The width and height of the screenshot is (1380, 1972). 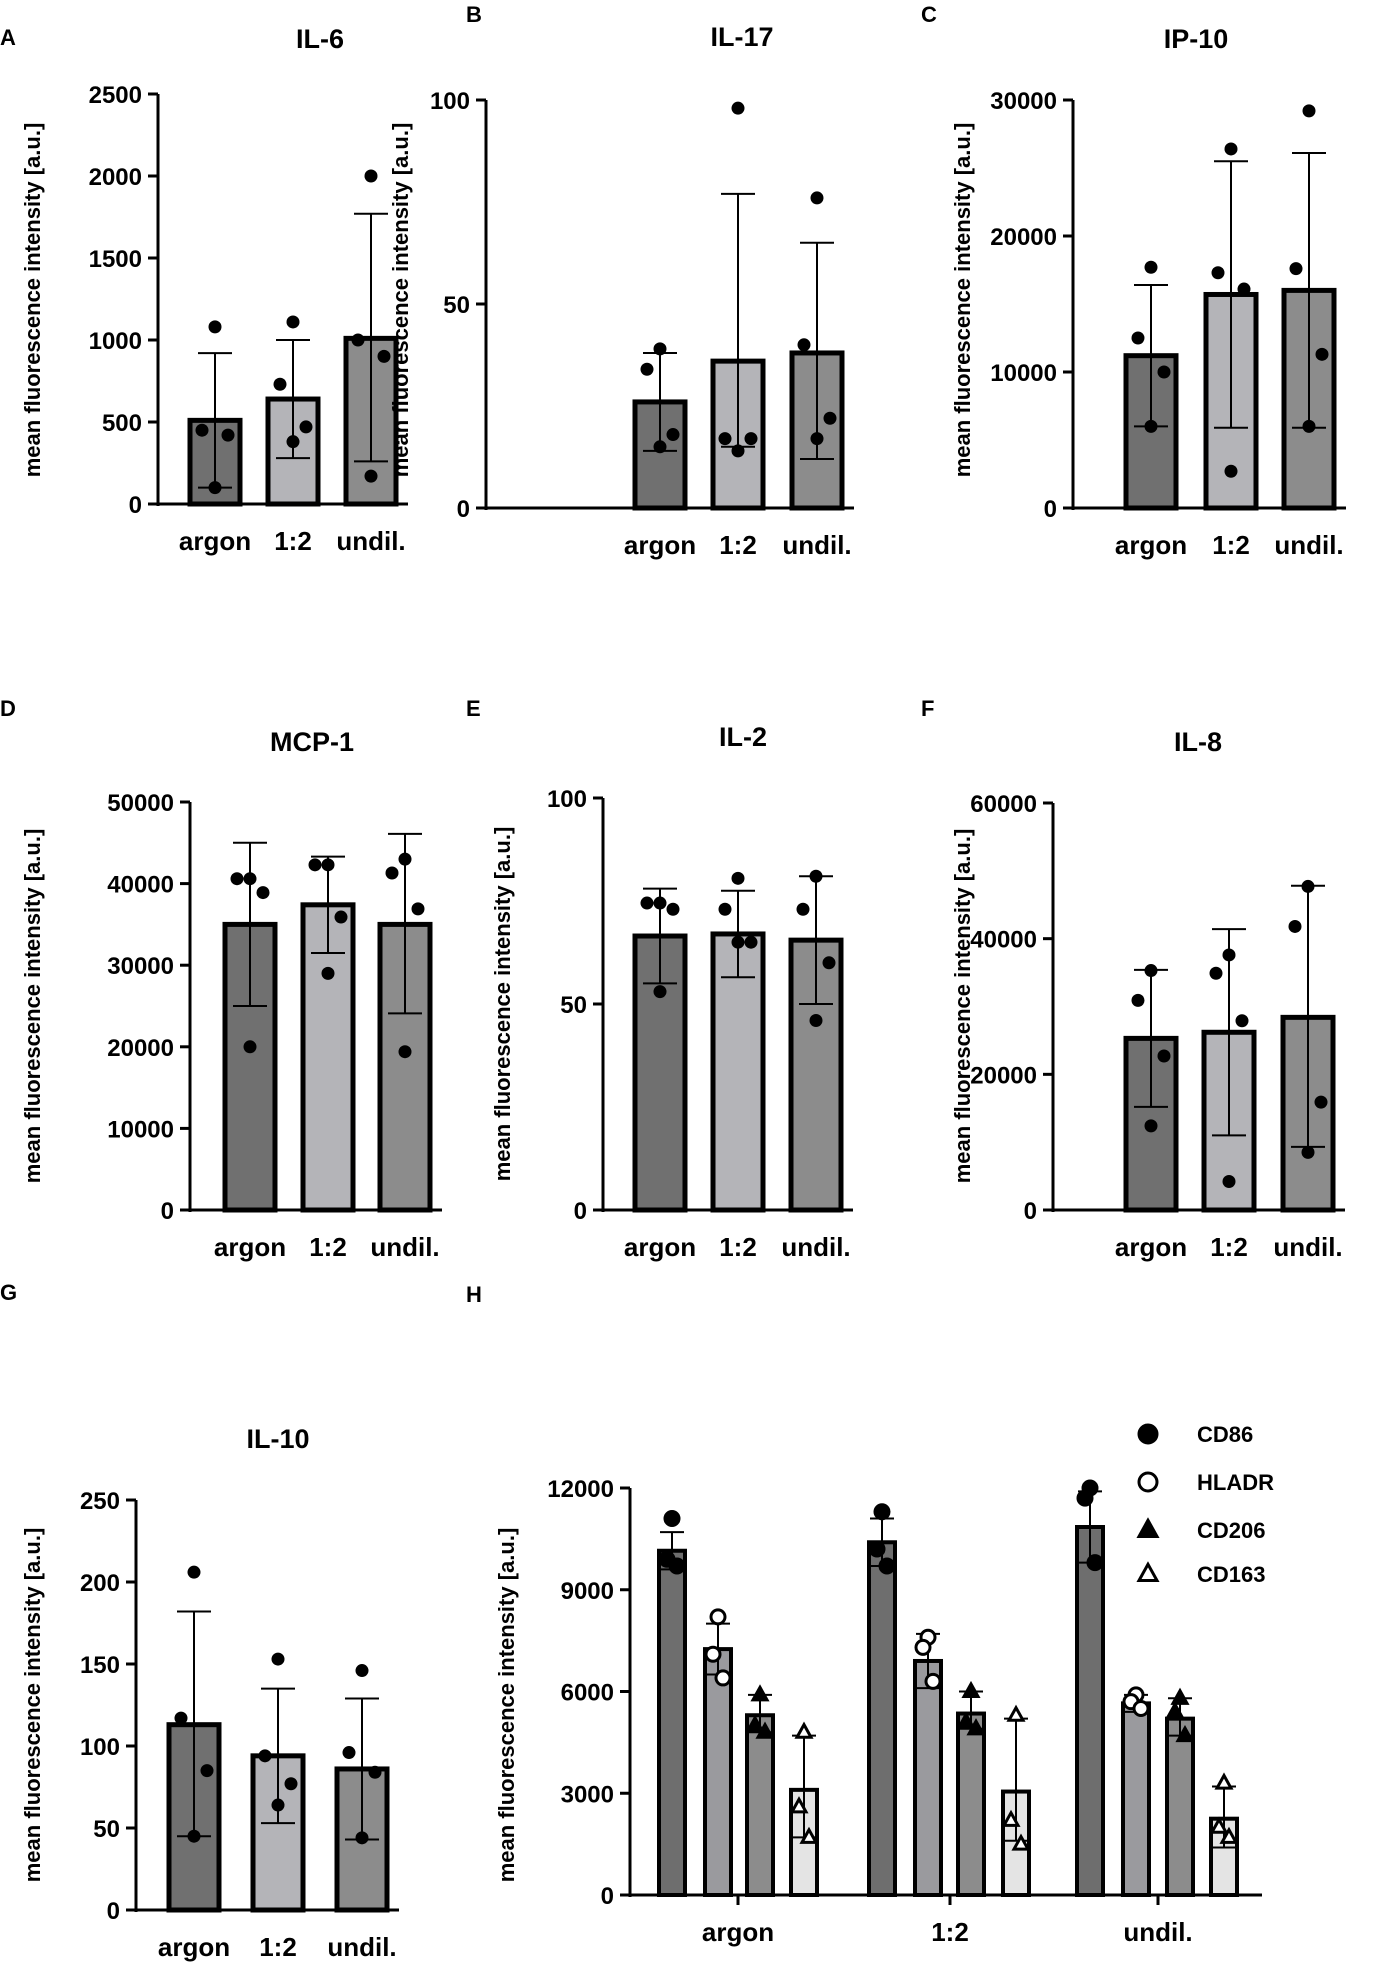 What do you see at coordinates (115, 259) in the screenshot?
I see `y-tick-label: 1500` at bounding box center [115, 259].